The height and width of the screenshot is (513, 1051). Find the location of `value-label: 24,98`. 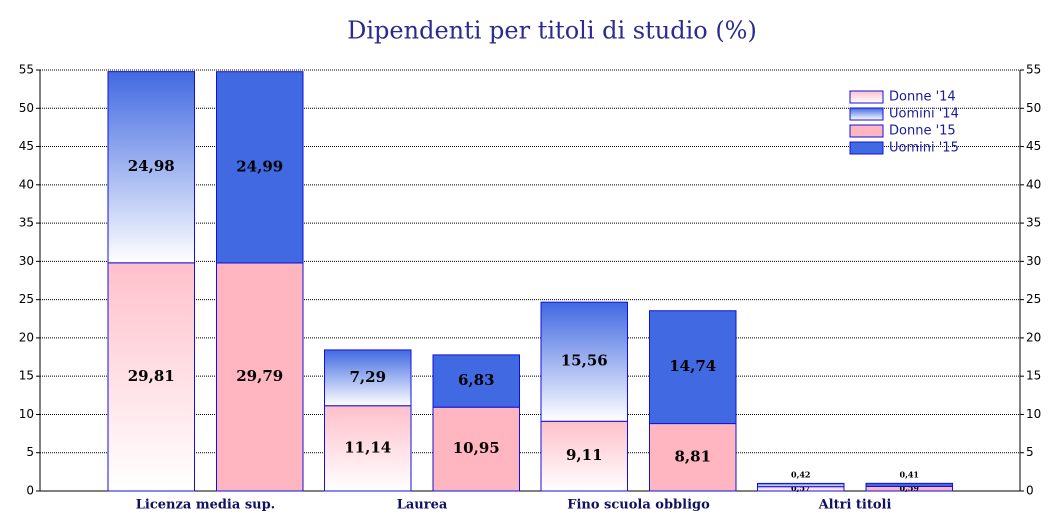

value-label: 24,98 is located at coordinates (151, 166).